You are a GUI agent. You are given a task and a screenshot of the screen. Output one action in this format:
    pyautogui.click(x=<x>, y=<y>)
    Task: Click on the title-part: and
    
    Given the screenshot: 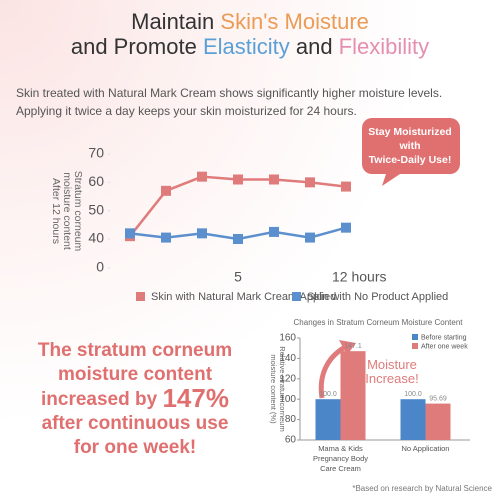 What is the action you would take?
    pyautogui.click(x=314, y=46)
    